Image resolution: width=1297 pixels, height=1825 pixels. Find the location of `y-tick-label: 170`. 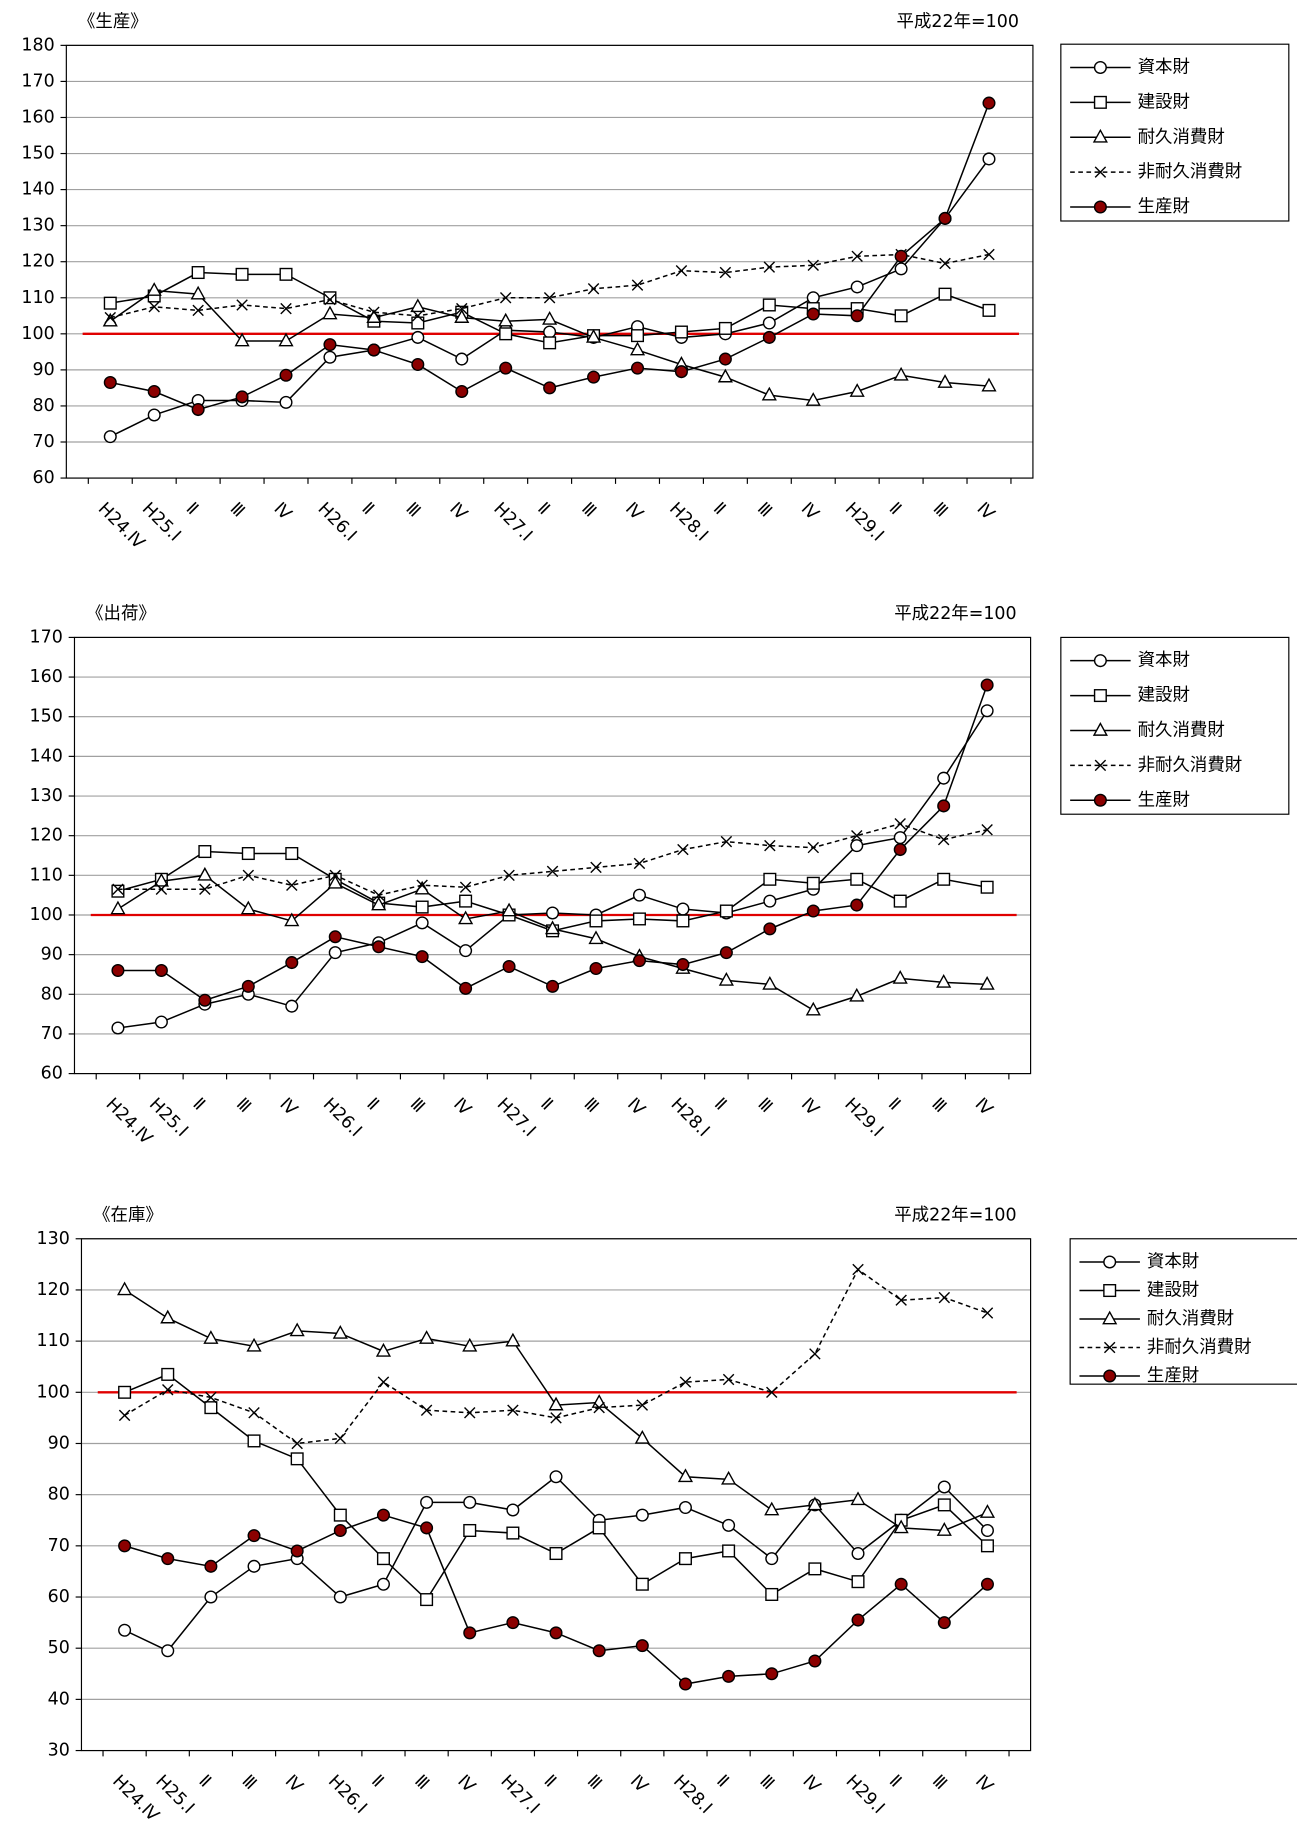

y-tick-label: 170 is located at coordinates (37, 81).